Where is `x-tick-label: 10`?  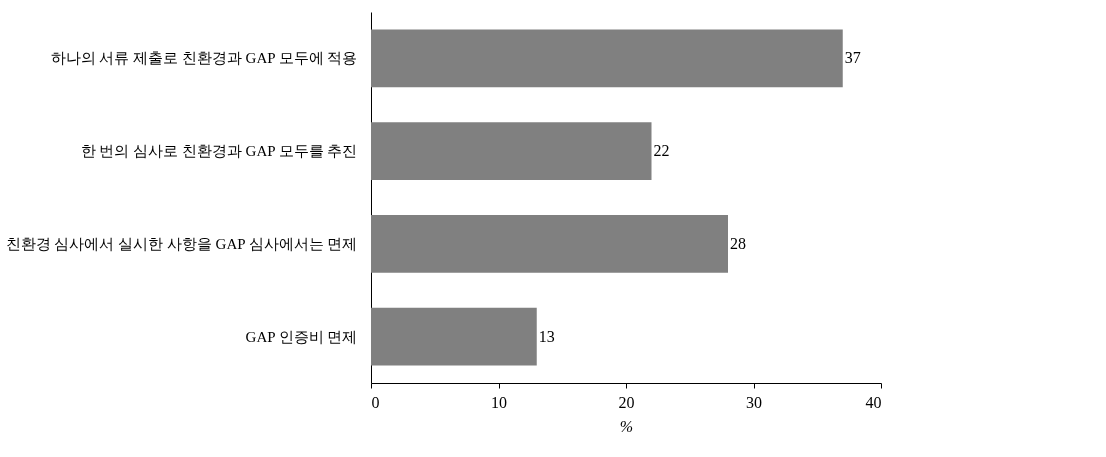
x-tick-label: 10 is located at coordinates (499, 402).